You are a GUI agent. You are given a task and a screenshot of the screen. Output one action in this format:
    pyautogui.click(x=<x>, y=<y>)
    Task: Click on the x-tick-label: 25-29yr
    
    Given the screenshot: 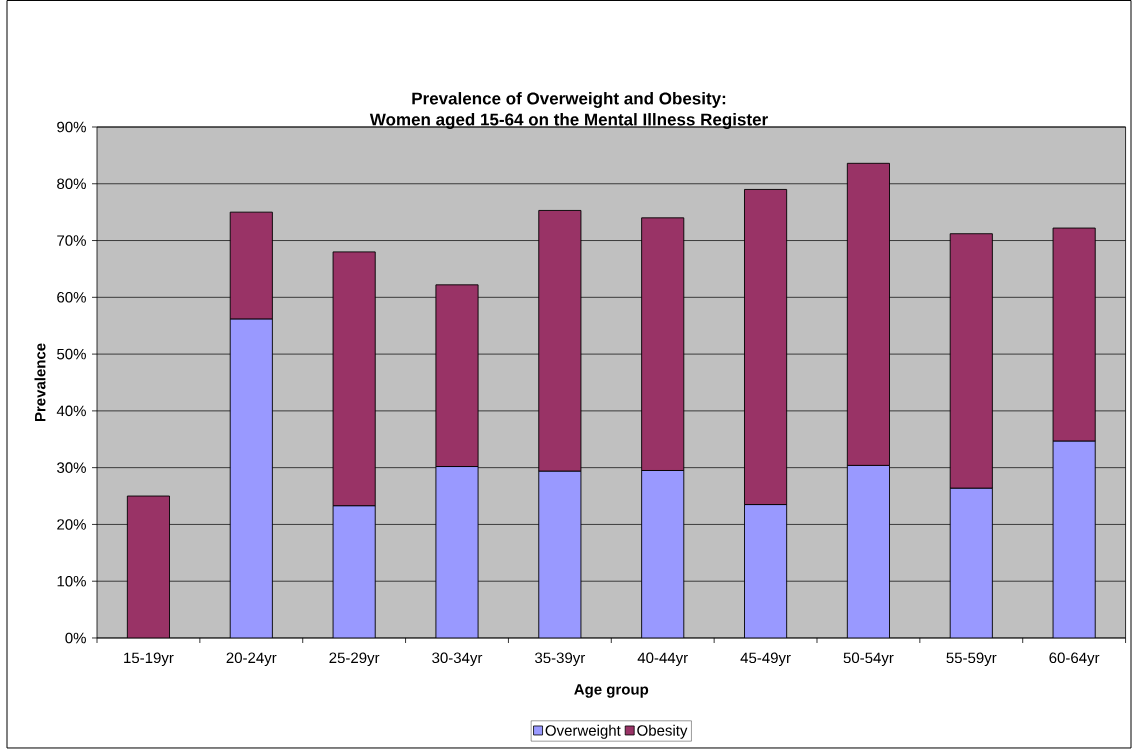 What is the action you would take?
    pyautogui.click(x=354, y=659)
    